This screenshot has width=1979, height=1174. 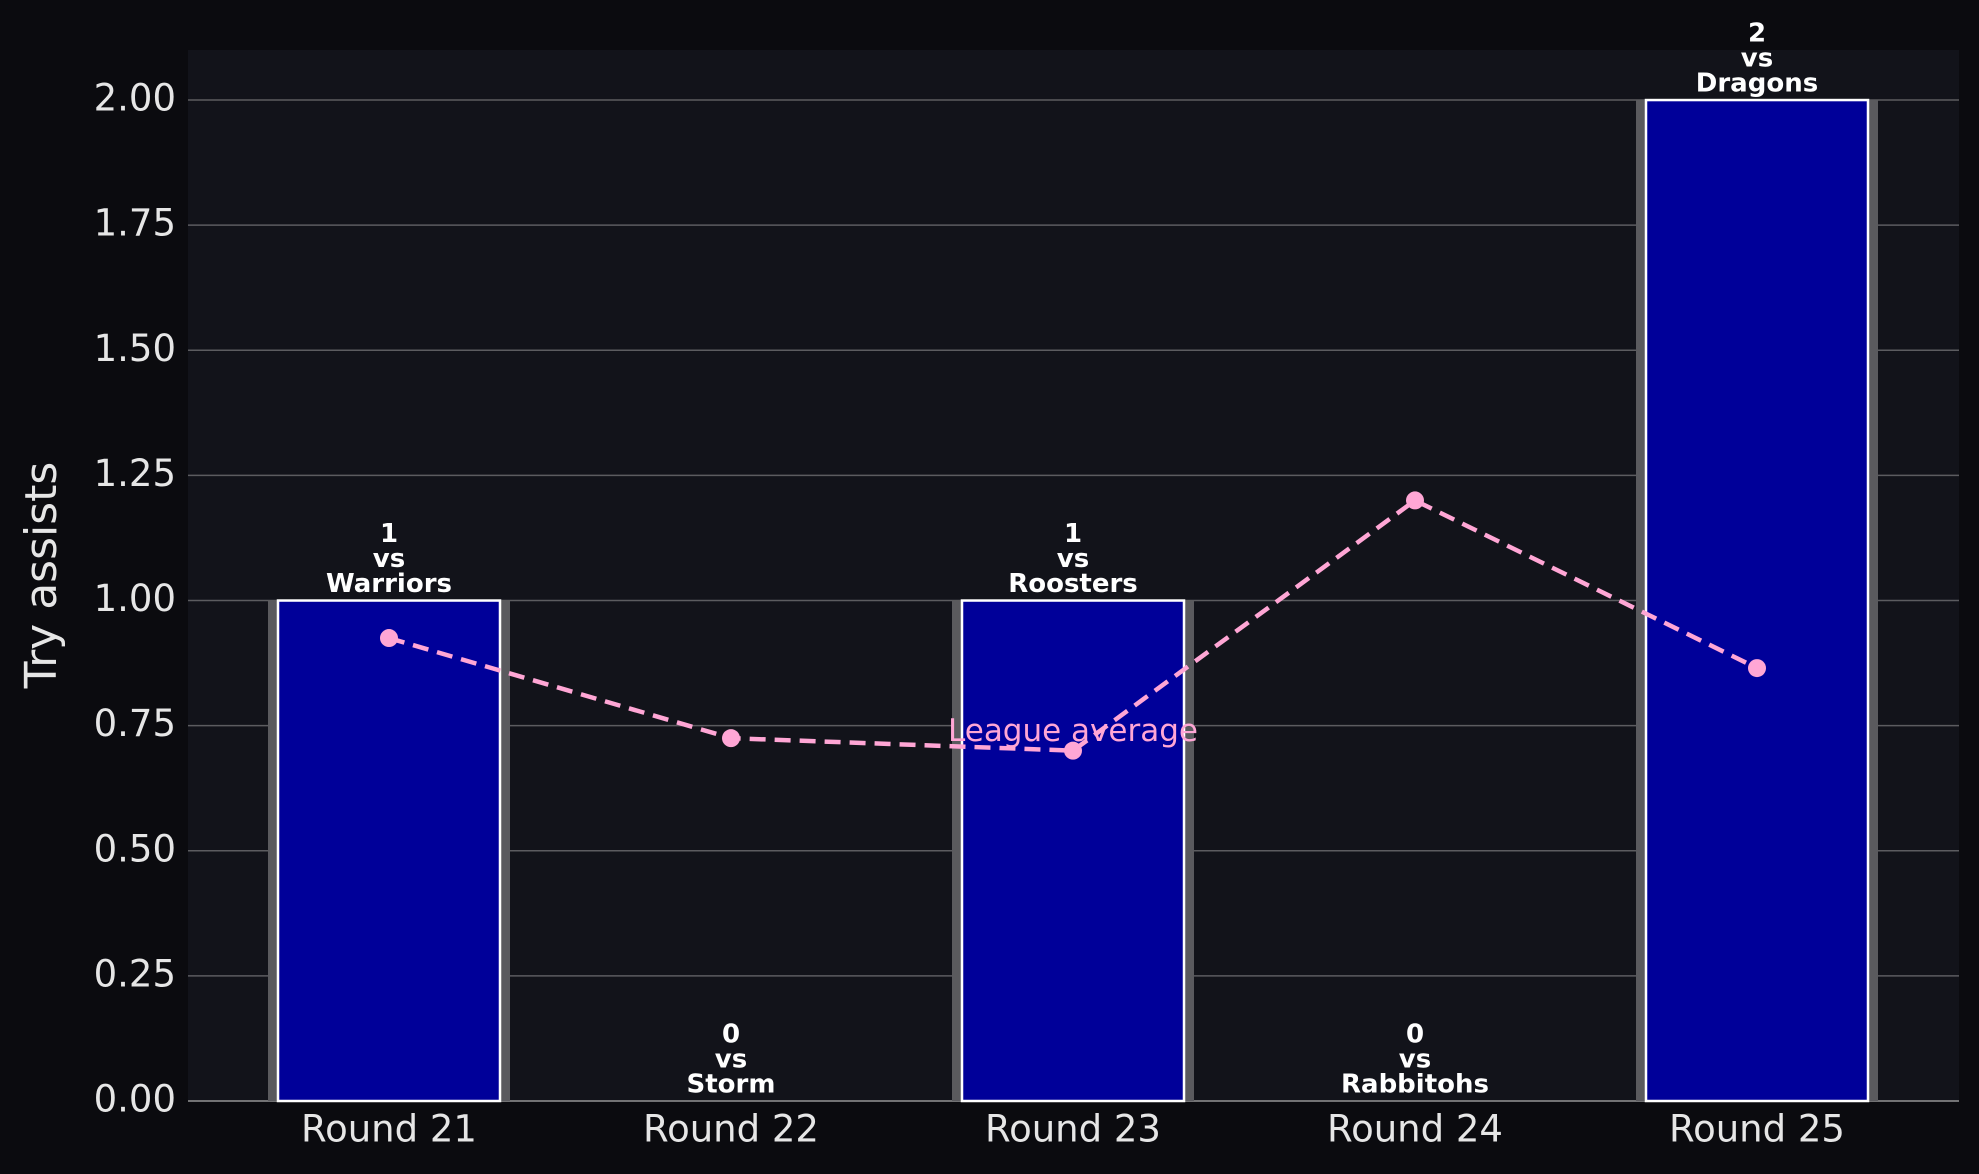 What do you see at coordinates (389, 1129) in the screenshot?
I see `x-tick-label: Round 21` at bounding box center [389, 1129].